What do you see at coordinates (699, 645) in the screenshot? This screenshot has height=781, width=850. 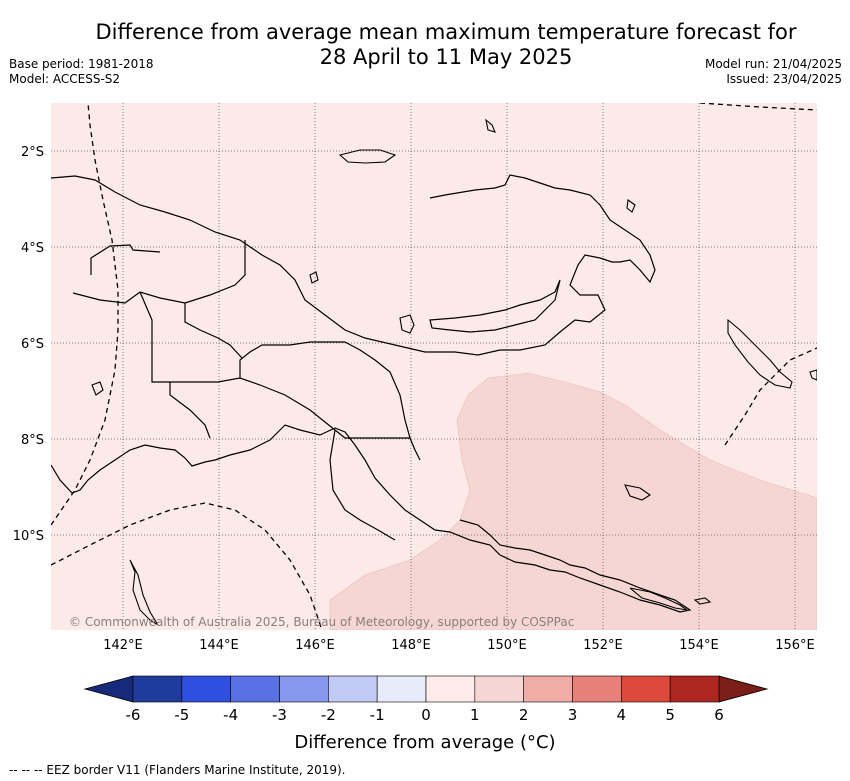 I see `lon-label: 154°E` at bounding box center [699, 645].